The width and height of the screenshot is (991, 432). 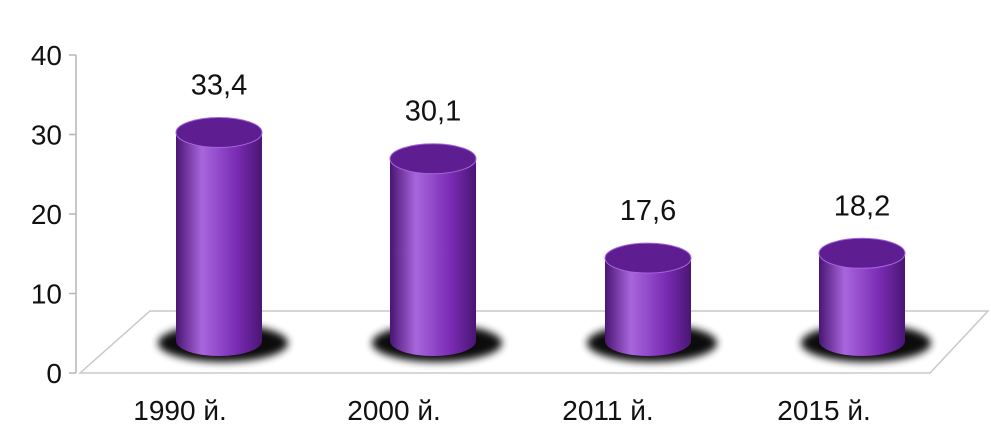 What do you see at coordinates (46, 135) in the screenshot?
I see `y-tick-label: 30` at bounding box center [46, 135].